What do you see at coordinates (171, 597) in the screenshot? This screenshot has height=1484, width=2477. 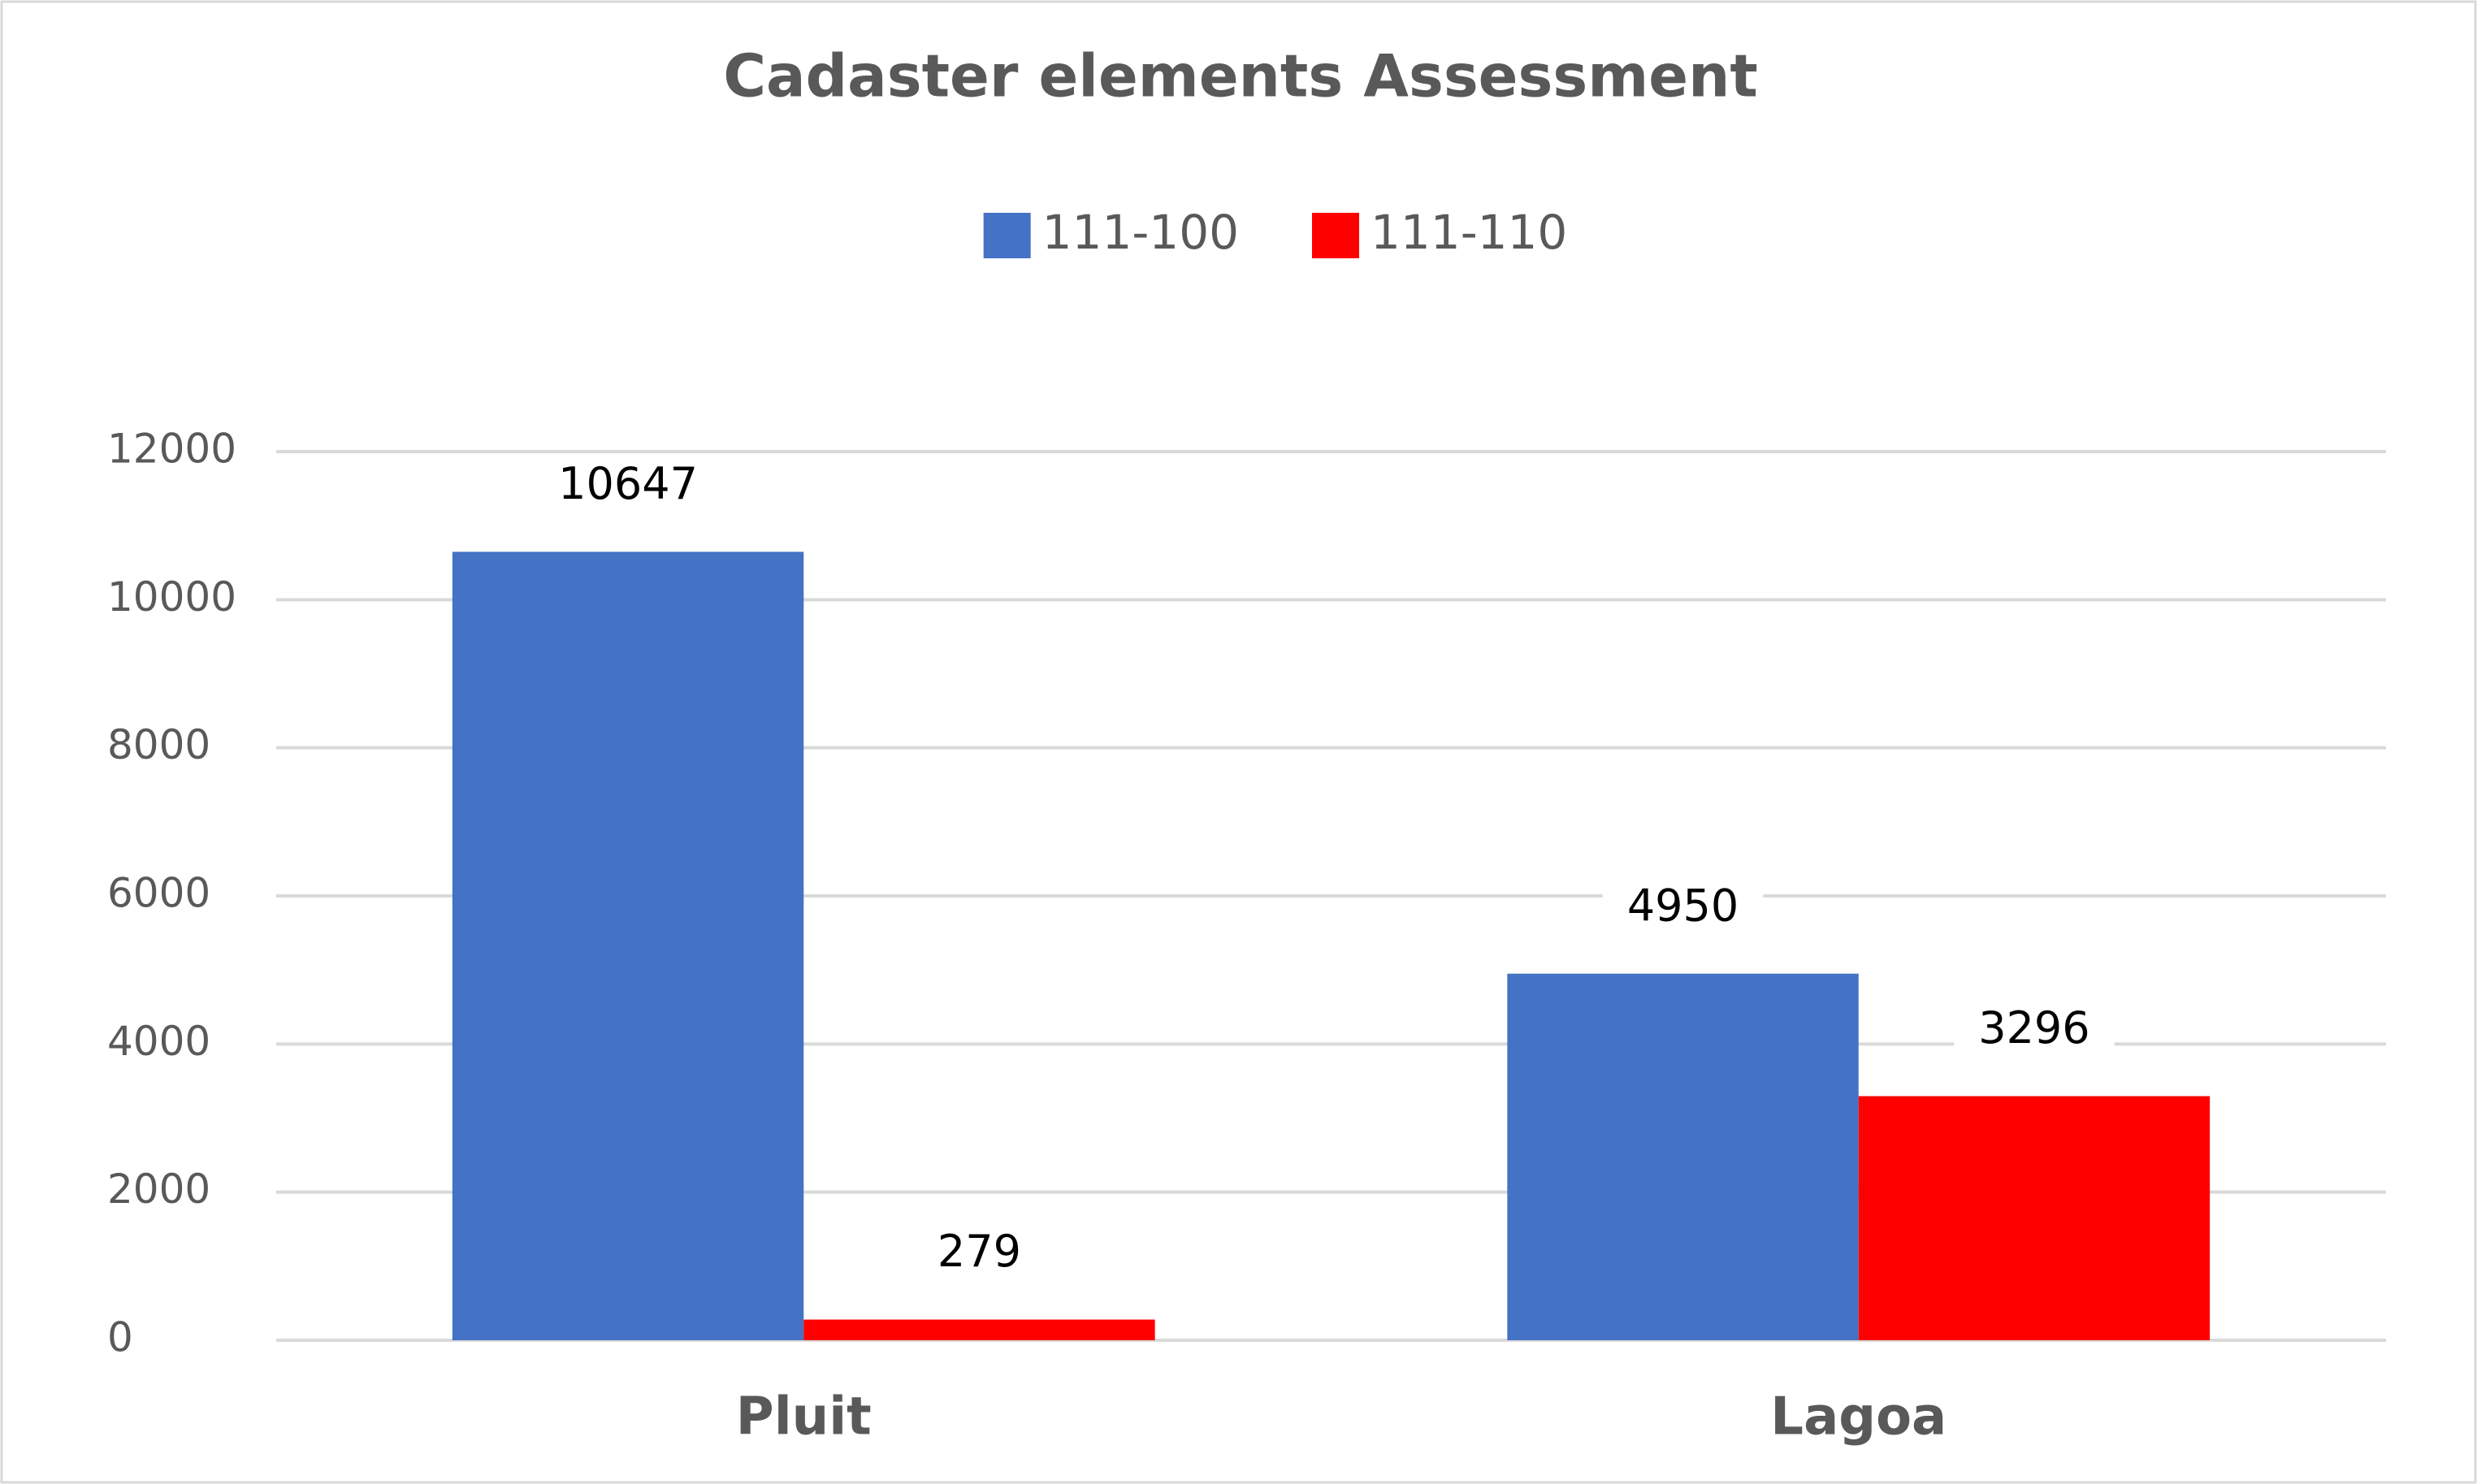 I see `y-tick-label: 10000` at bounding box center [171, 597].